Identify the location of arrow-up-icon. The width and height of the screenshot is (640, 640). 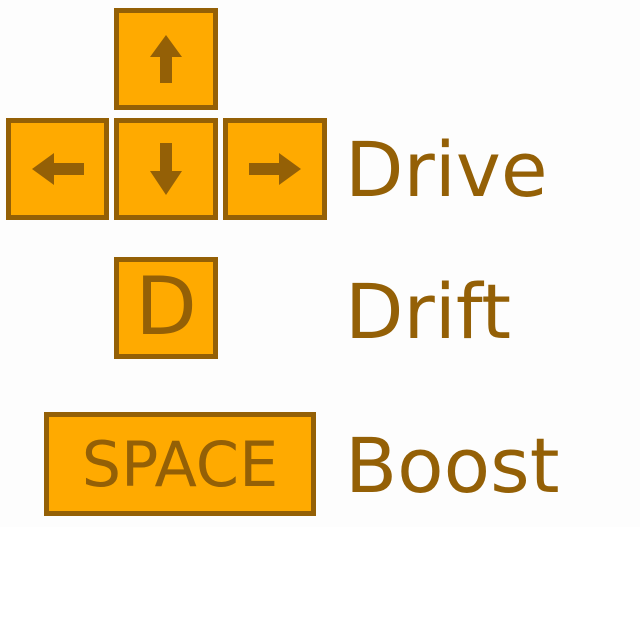
(166, 59).